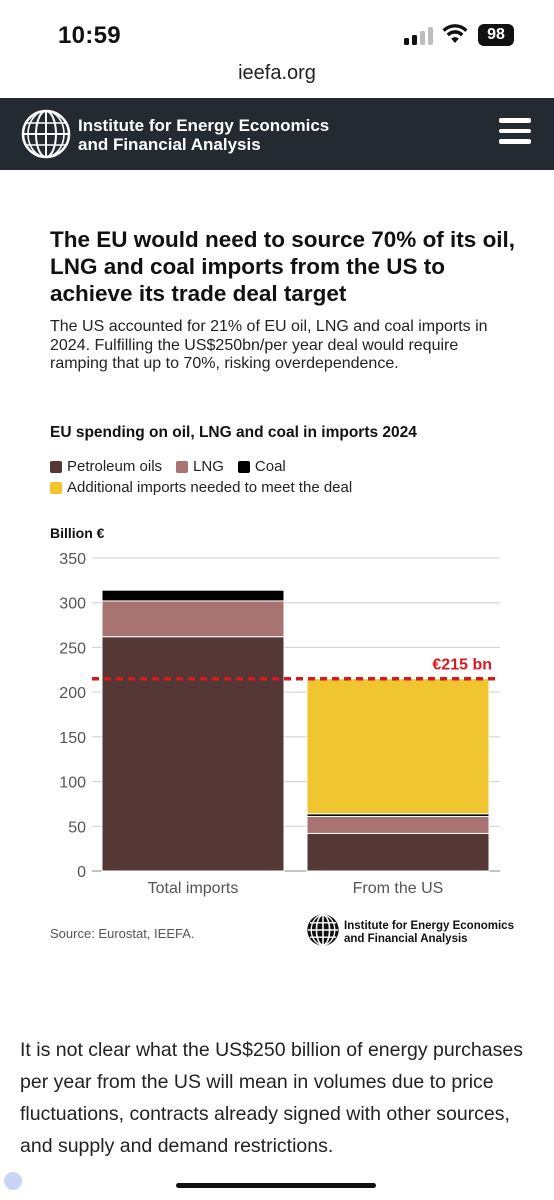 The height and width of the screenshot is (1200, 554). Describe the element at coordinates (72, 604) in the screenshot. I see `y-tick-label: 300` at that location.